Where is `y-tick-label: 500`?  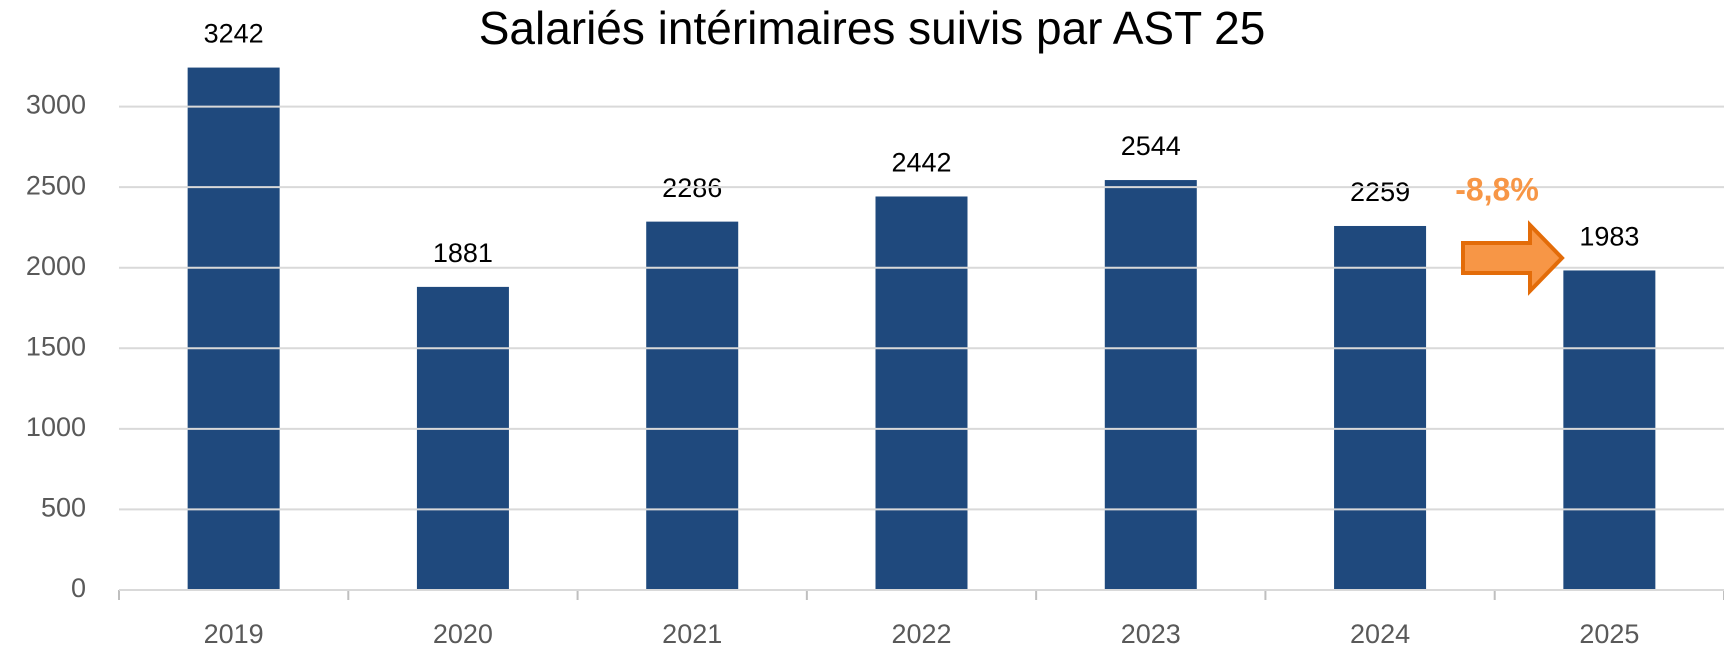 y-tick-label: 500 is located at coordinates (63, 508).